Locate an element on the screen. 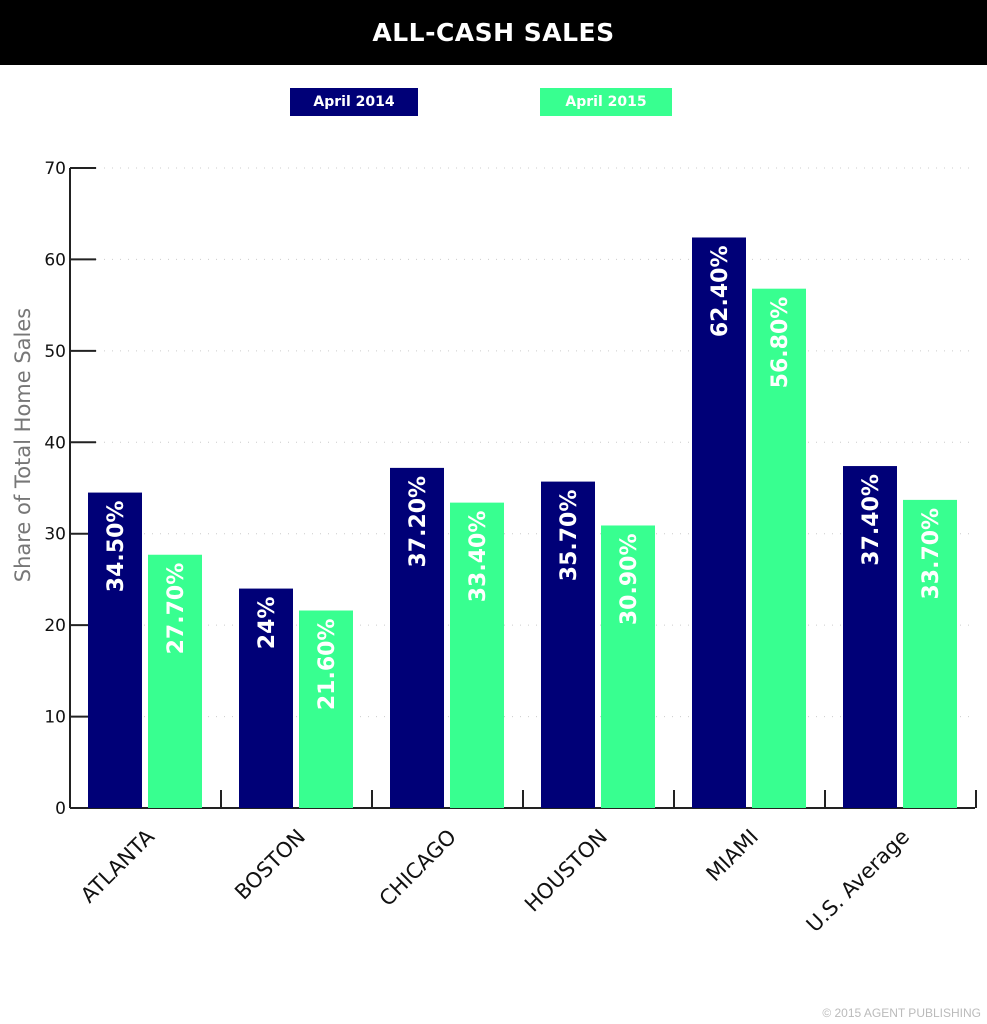 The image size is (987, 1024). data-label: 37.40% is located at coordinates (871, 520).